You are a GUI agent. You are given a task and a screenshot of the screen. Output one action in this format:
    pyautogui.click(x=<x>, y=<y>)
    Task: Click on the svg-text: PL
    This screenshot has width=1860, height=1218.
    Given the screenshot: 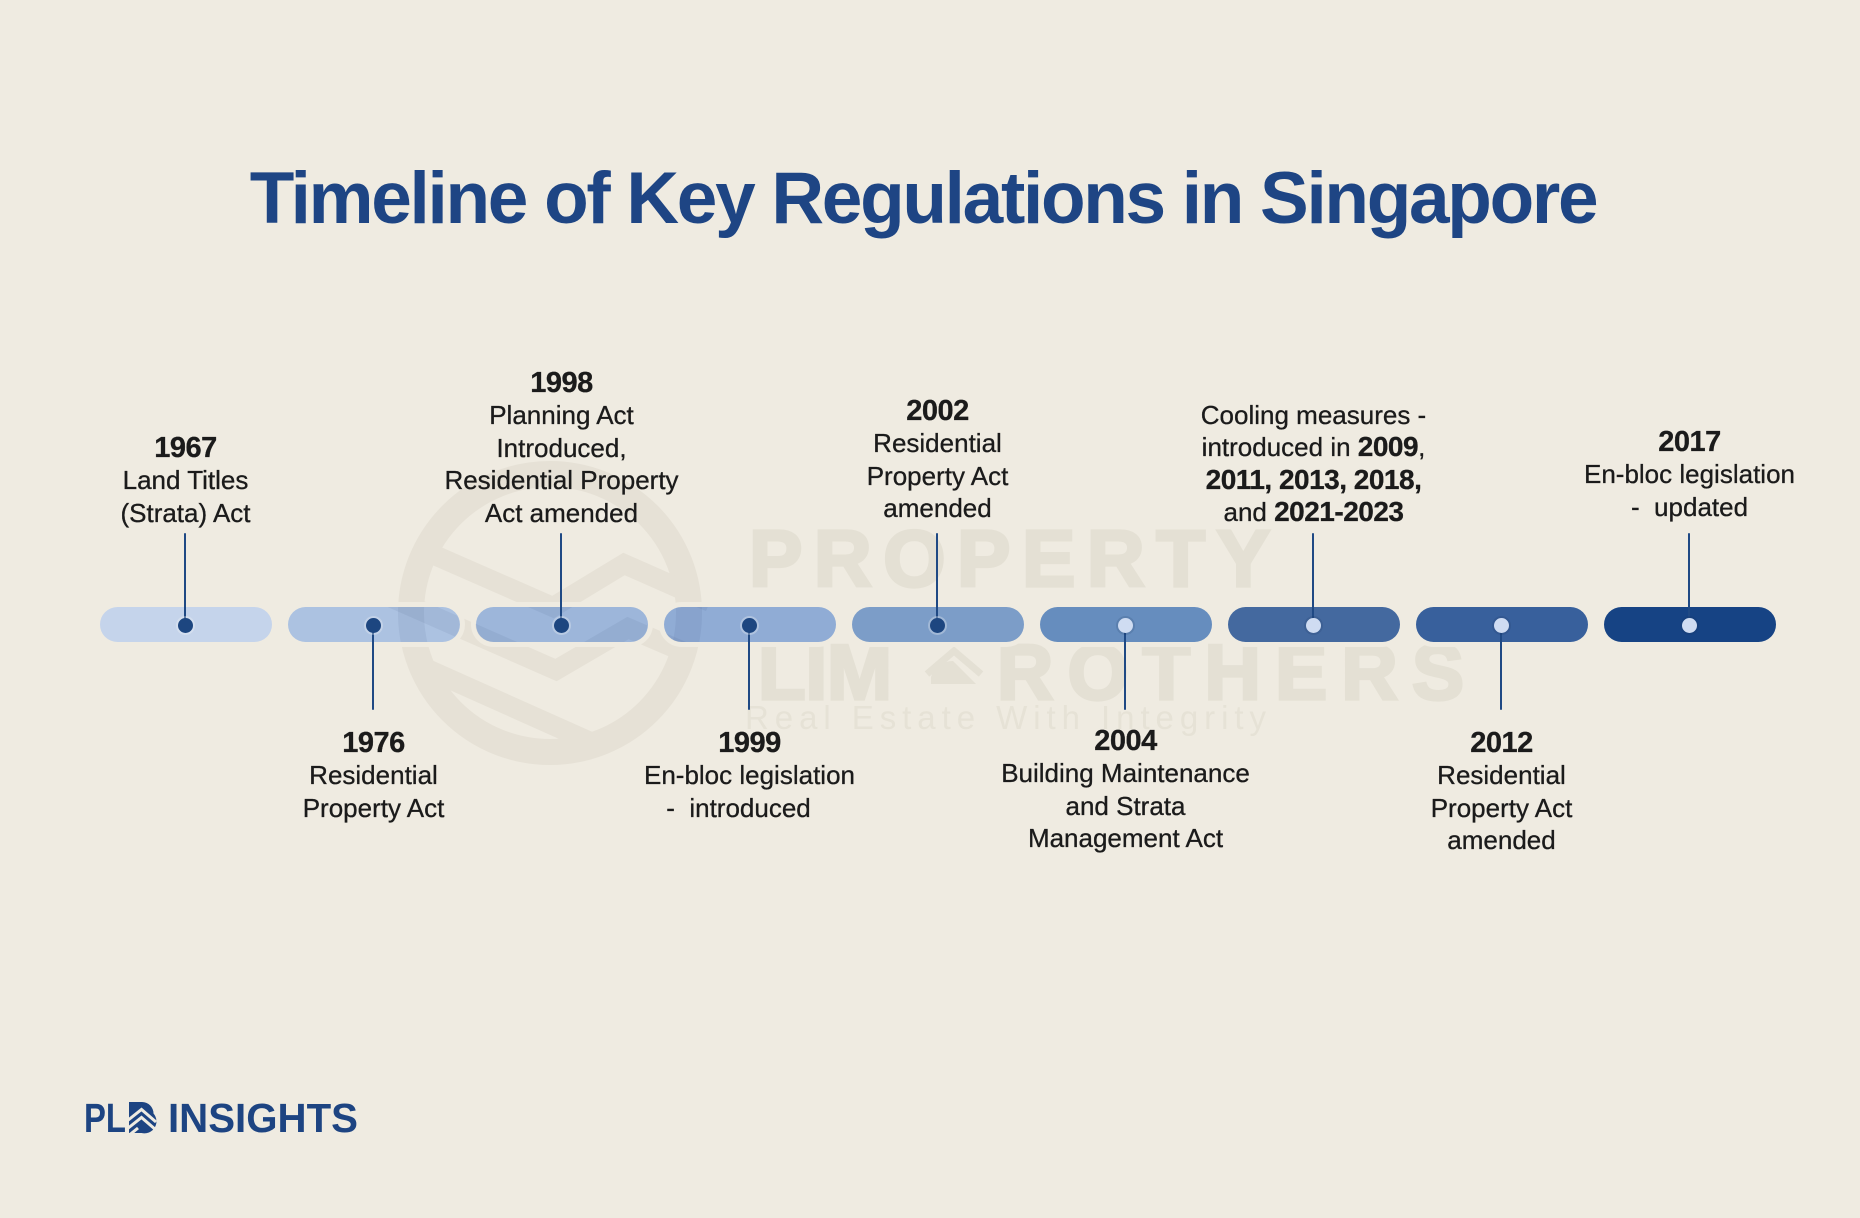 What is the action you would take?
    pyautogui.click(x=105, y=1118)
    